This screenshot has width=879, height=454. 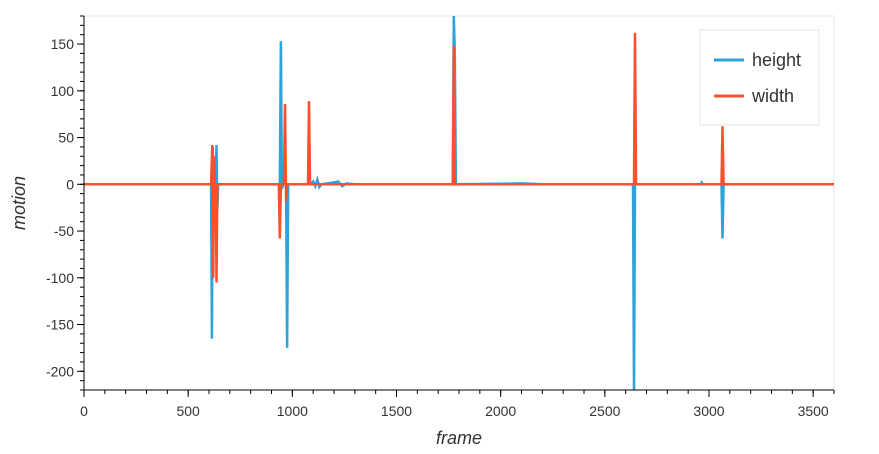 I want to click on x-tick-label: 1500, so click(x=396, y=411).